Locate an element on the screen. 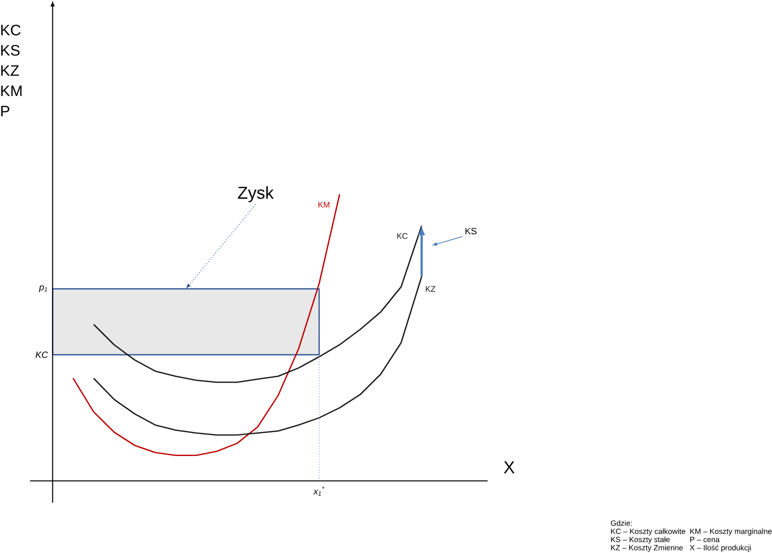 The image size is (772, 553). series-label: KC is located at coordinates (402, 236).